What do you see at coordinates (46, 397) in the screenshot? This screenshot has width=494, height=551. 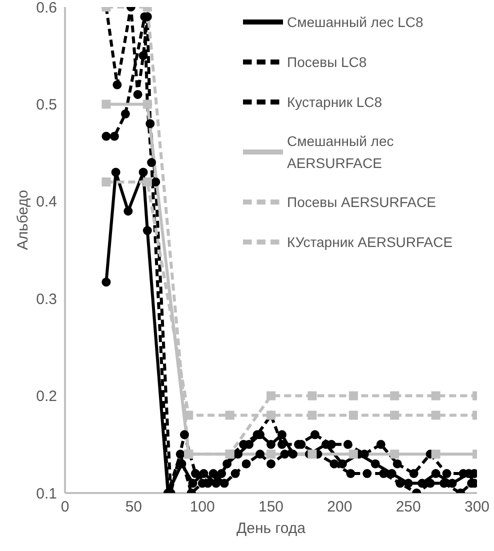 I see `y-tick-label: 0.2` at bounding box center [46, 397].